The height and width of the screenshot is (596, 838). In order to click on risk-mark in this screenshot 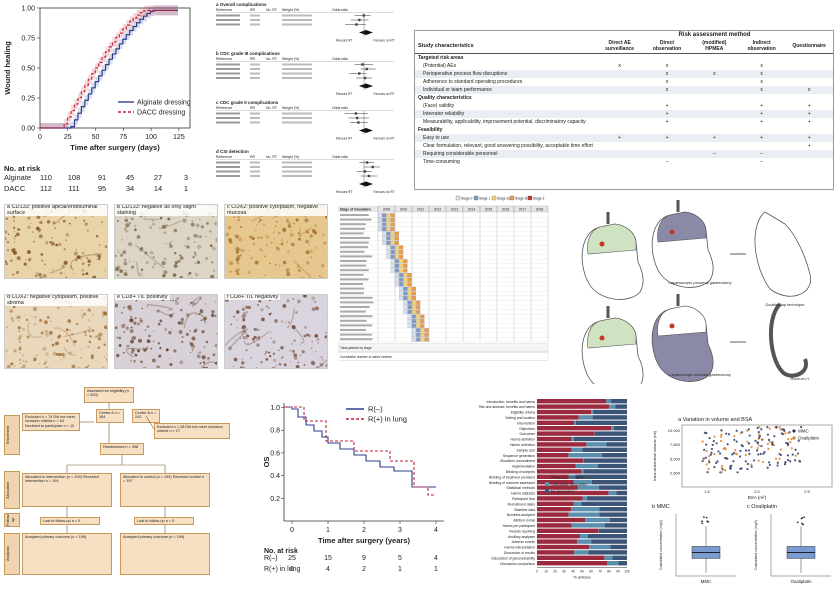, I will do `click(619, 82)`.